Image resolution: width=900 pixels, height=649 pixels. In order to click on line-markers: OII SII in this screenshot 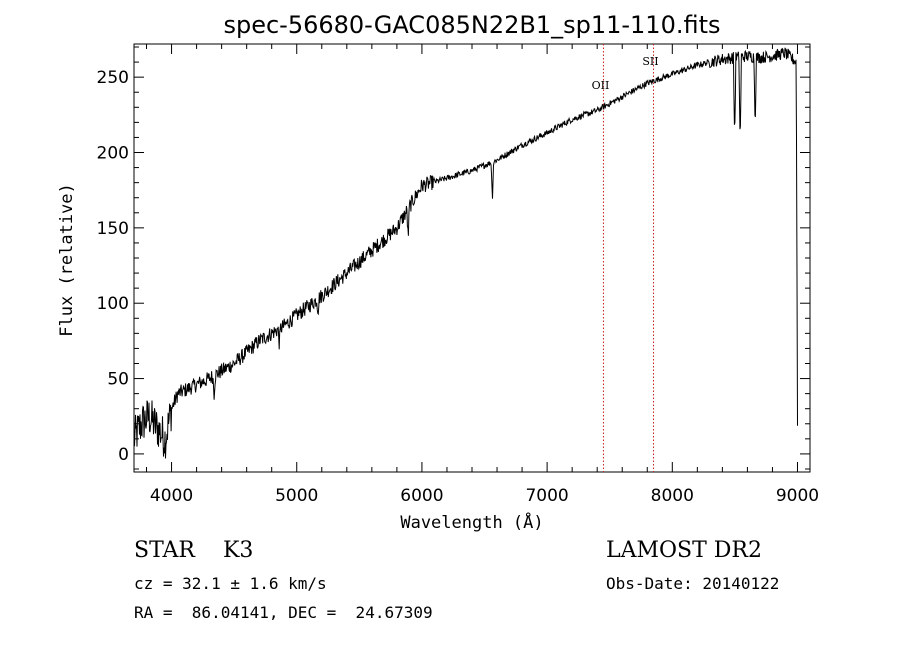, I will do `click(625, 258)`.